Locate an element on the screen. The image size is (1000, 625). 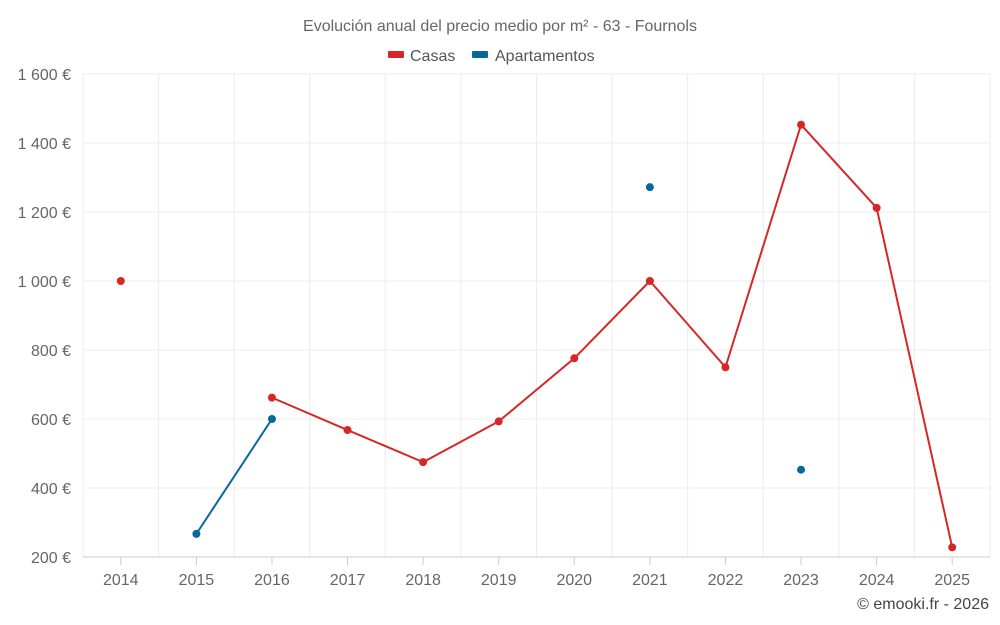
legend-item-apartamentos: Apartamentos is located at coordinates (533, 56).